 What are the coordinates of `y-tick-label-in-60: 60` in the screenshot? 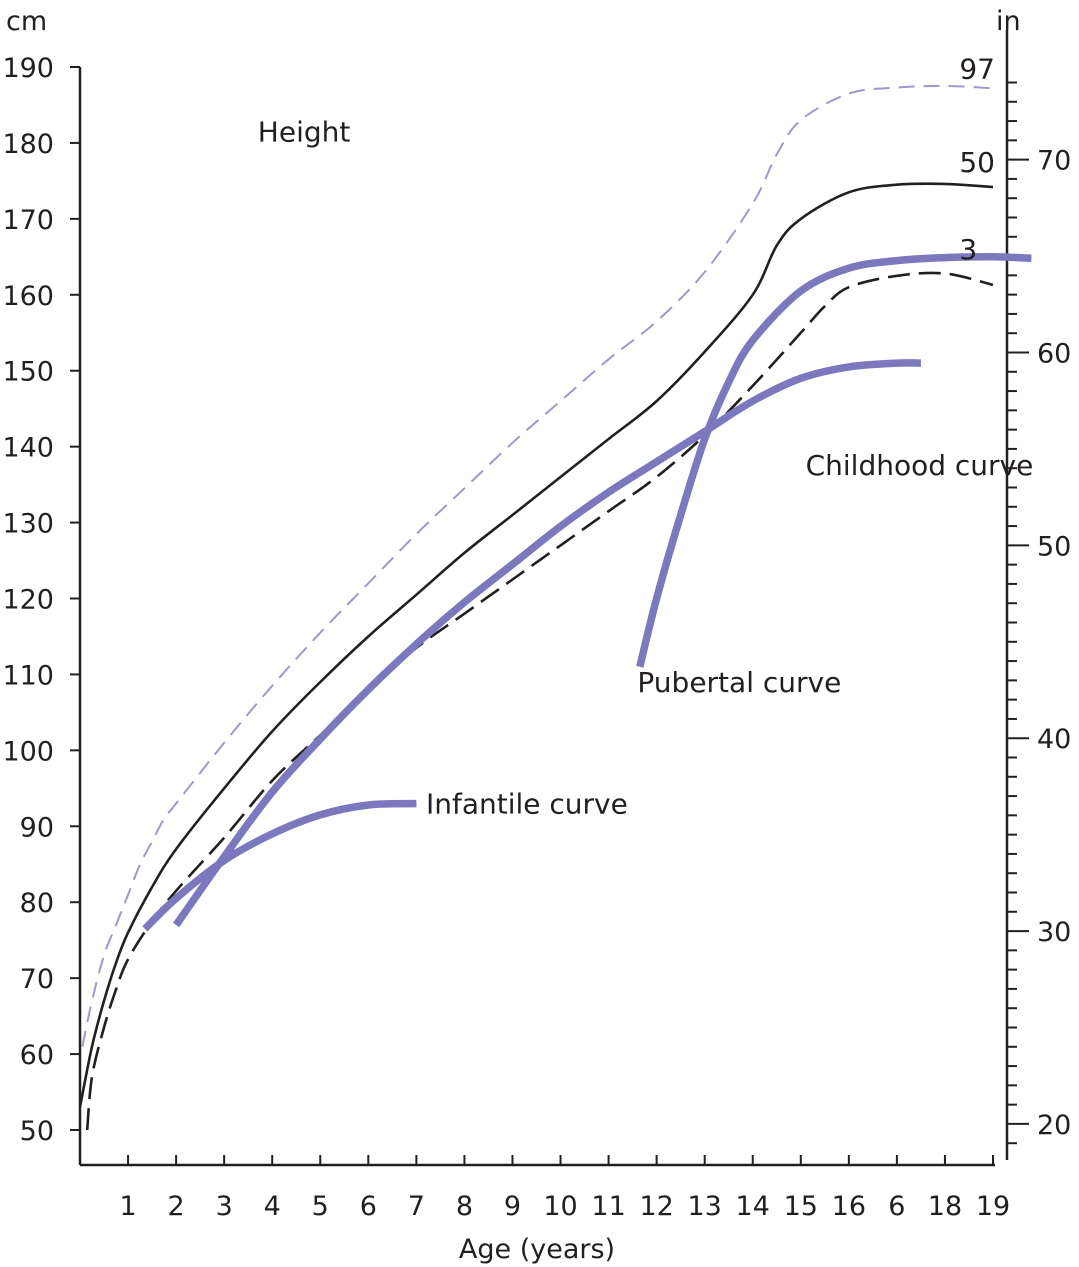 It's located at (1054, 353).